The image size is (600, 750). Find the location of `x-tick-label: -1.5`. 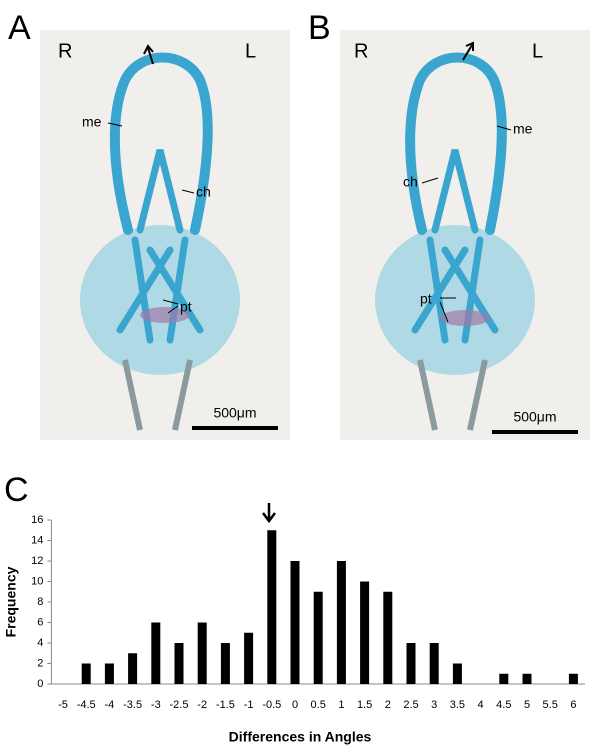

x-tick-label: -1.5 is located at coordinates (225, 705).